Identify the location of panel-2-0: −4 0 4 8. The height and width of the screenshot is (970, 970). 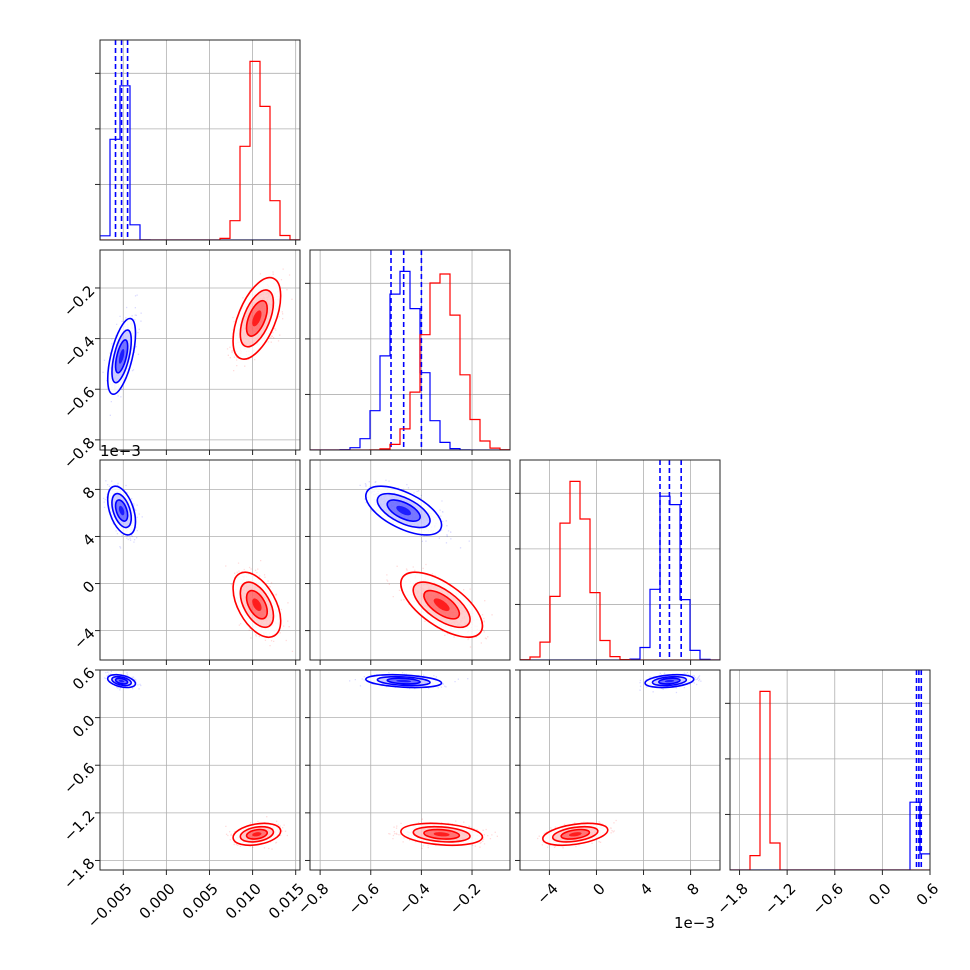
(185, 562).